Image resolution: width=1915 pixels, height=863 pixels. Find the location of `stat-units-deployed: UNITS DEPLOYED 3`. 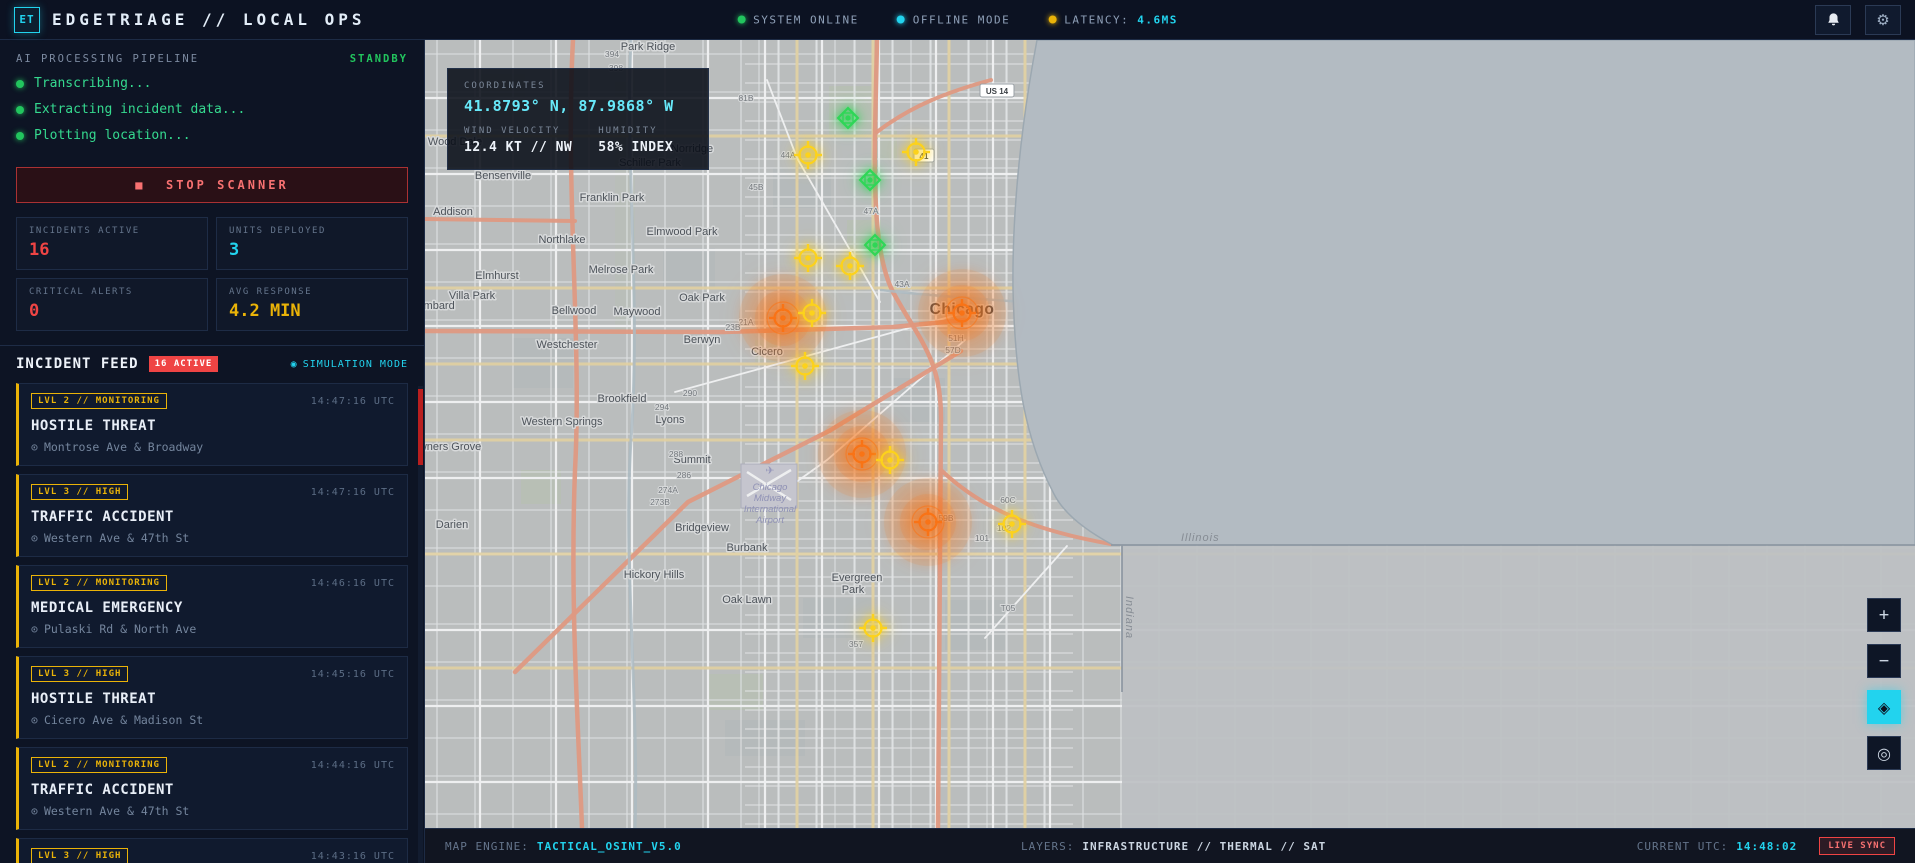

stat-units-deployed: UNITS DEPLOYED 3 is located at coordinates (312, 243).